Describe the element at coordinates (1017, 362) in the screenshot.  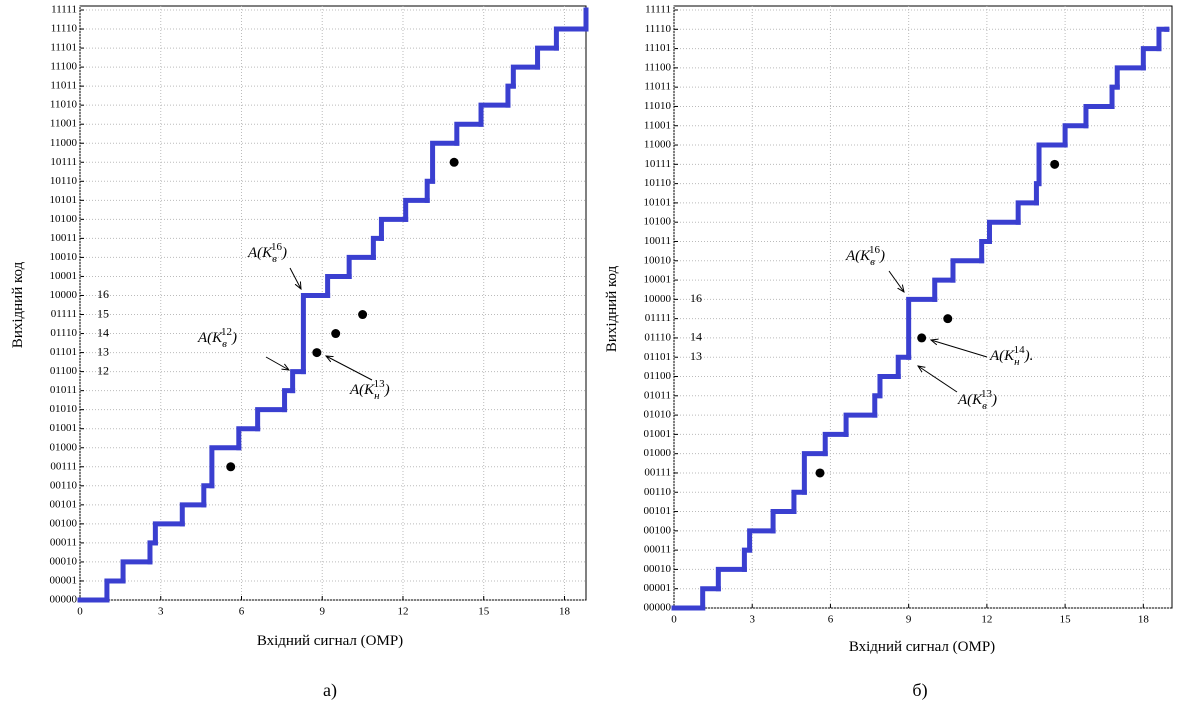
I see `annotation-sub: н` at that location.